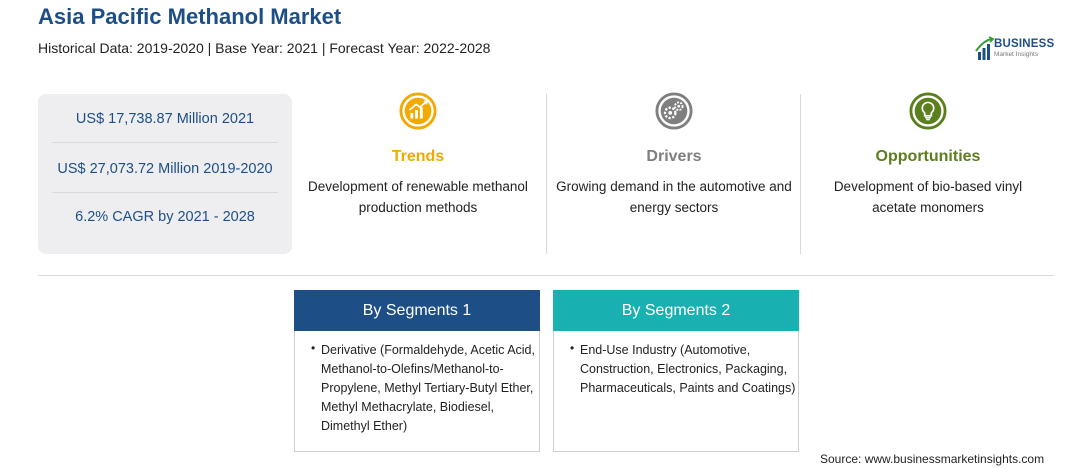 The width and height of the screenshot is (1092, 468). Describe the element at coordinates (417, 310) in the screenshot. I see `segments-1-title: By Segments 1` at that location.